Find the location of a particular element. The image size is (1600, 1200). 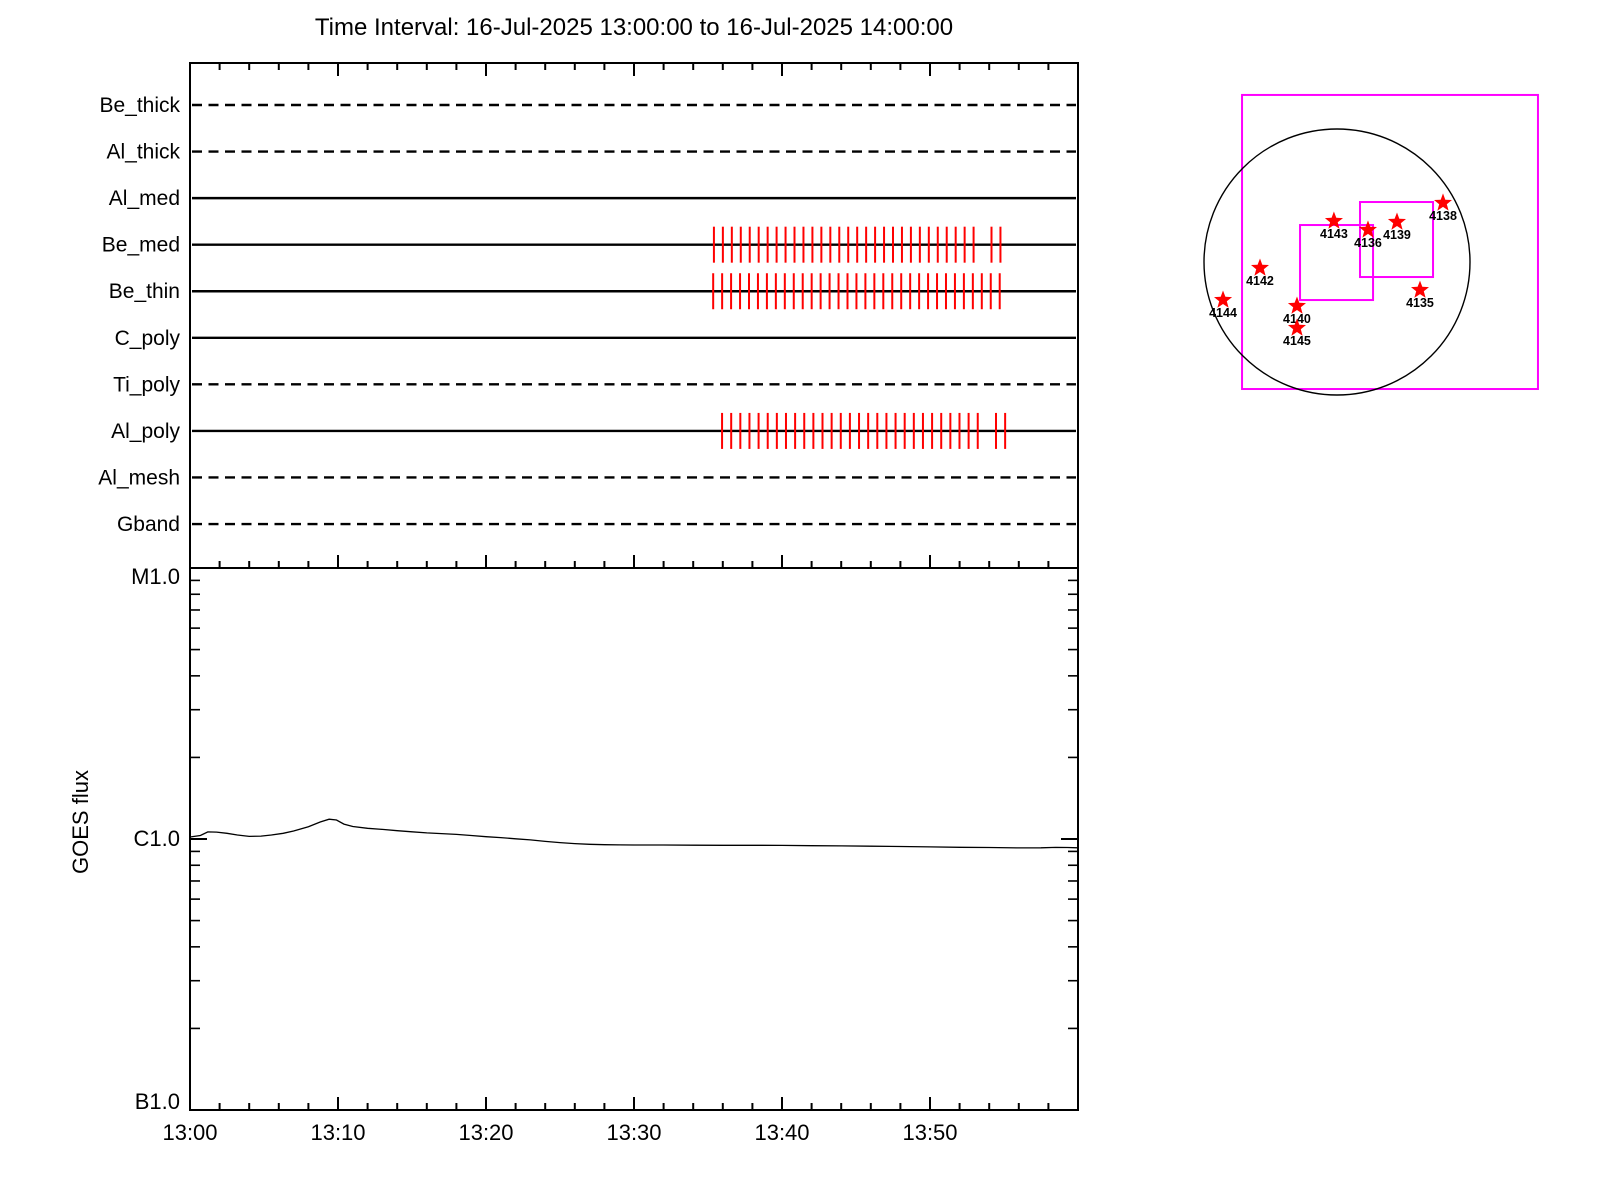

region-label-4142: 4142 is located at coordinates (1260, 281).